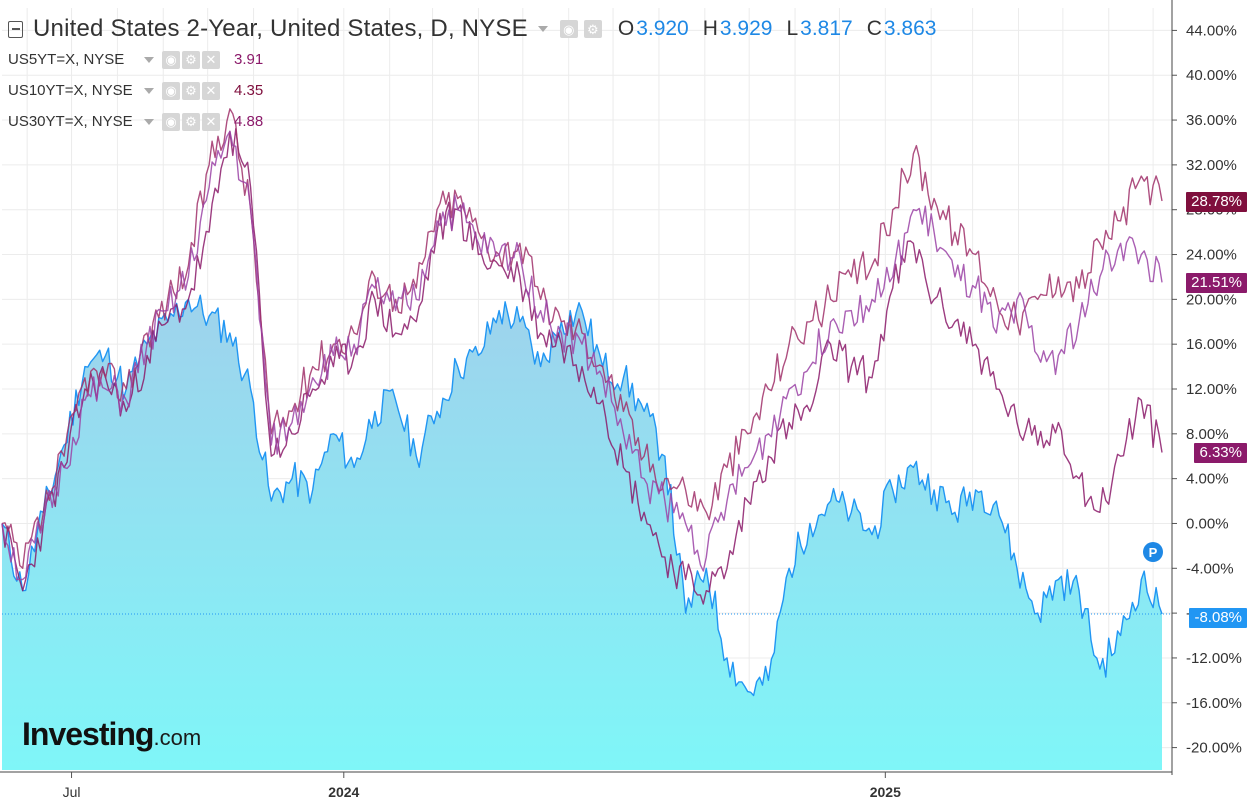 The image size is (1259, 809). Describe the element at coordinates (737, 28) in the screenshot. I see `ohlc-high: H3.929` at that location.